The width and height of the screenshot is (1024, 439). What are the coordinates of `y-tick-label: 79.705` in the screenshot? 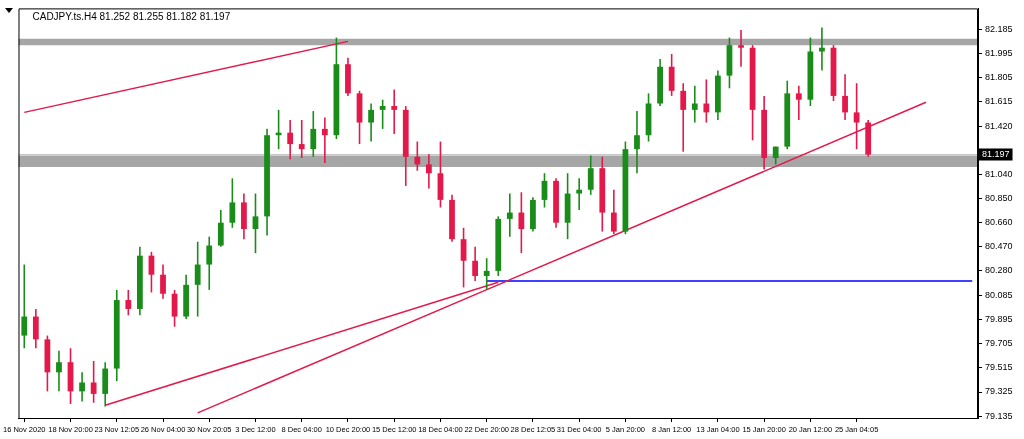 It's located at (999, 343).